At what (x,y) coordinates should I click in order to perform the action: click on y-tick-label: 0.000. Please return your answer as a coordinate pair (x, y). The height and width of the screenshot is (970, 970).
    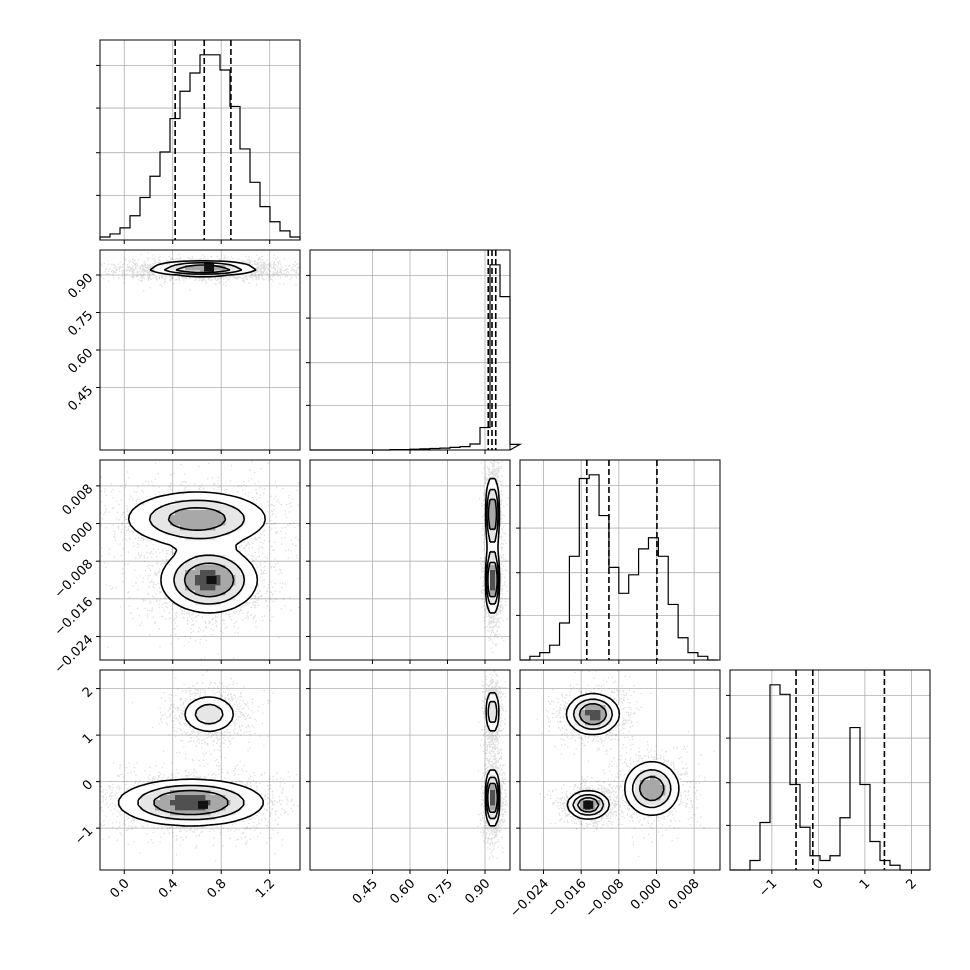
    Looking at the image, I should click on (77, 537).